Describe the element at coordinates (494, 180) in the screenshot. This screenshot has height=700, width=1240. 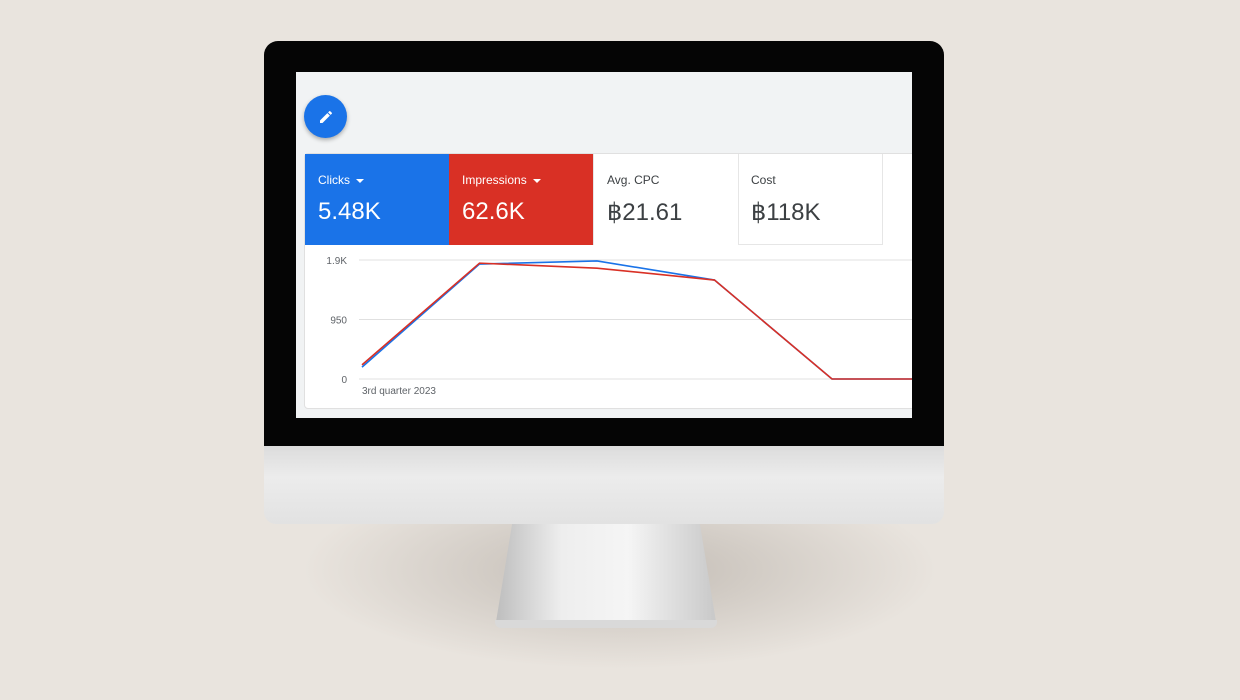
I see `metric-label: Impressions` at that location.